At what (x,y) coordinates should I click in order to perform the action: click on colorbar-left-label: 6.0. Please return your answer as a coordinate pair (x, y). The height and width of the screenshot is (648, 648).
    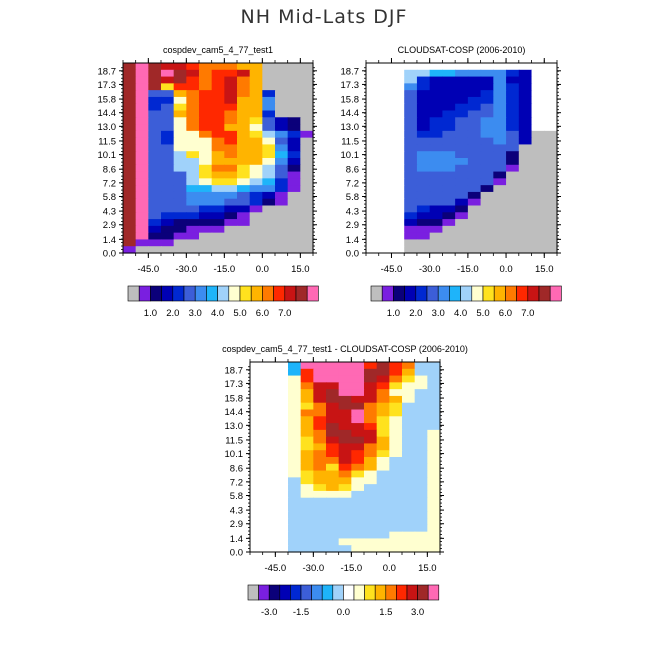
    Looking at the image, I should click on (262, 313).